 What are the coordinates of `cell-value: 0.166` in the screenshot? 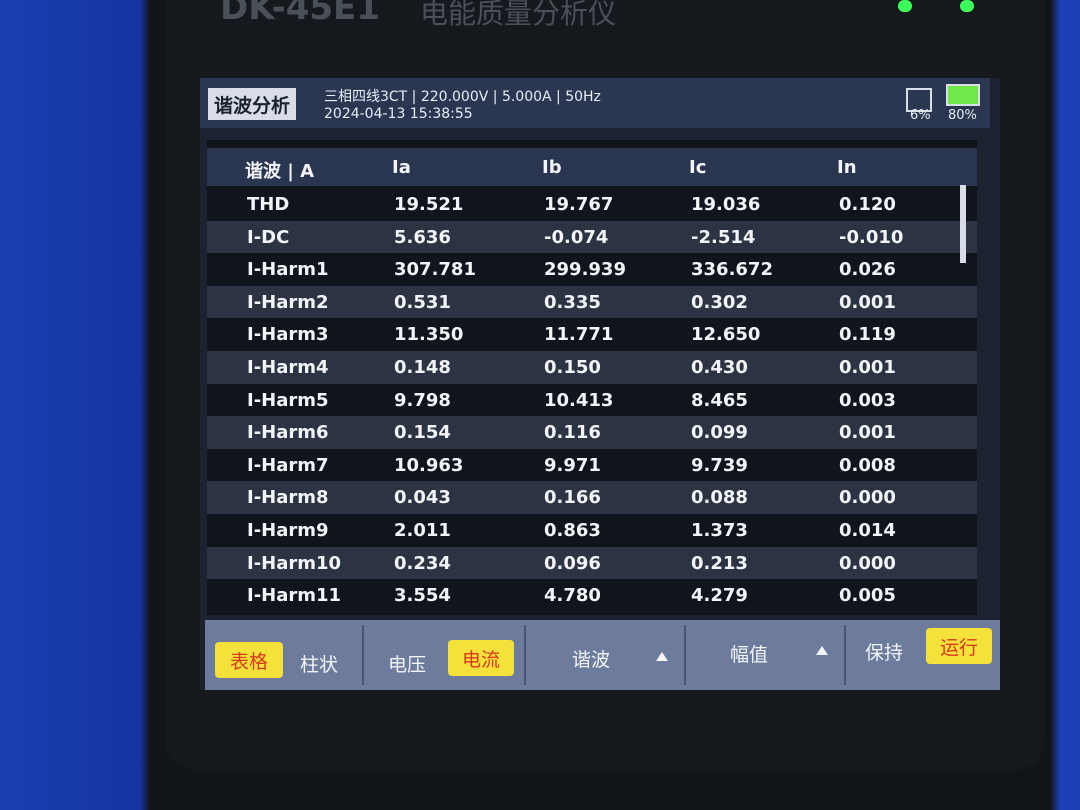 It's located at (572, 498).